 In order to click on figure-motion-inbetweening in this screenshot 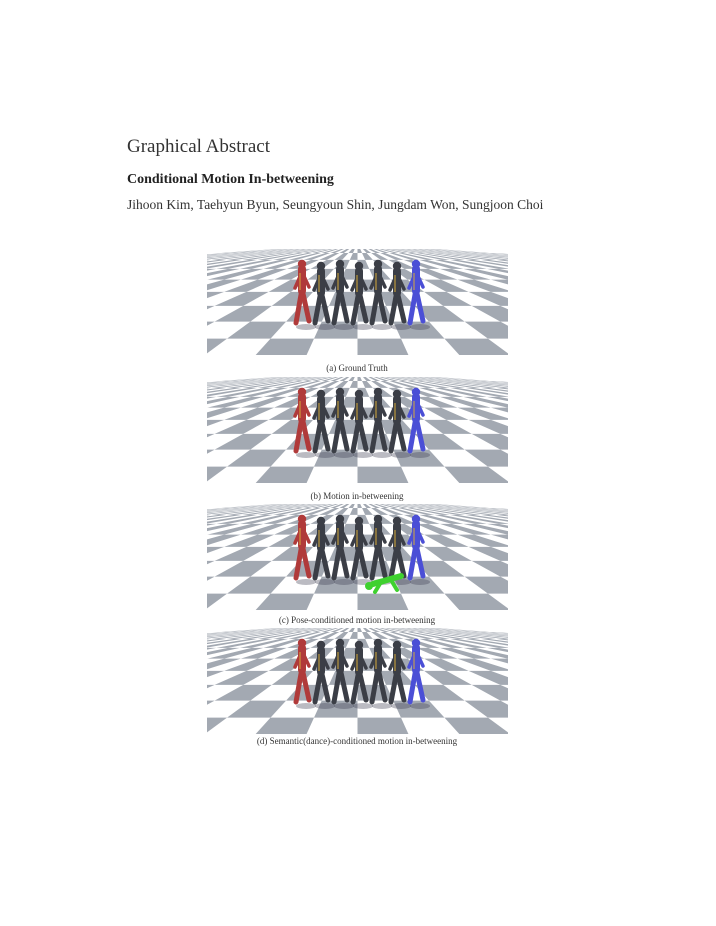, I will do `click(357, 430)`.